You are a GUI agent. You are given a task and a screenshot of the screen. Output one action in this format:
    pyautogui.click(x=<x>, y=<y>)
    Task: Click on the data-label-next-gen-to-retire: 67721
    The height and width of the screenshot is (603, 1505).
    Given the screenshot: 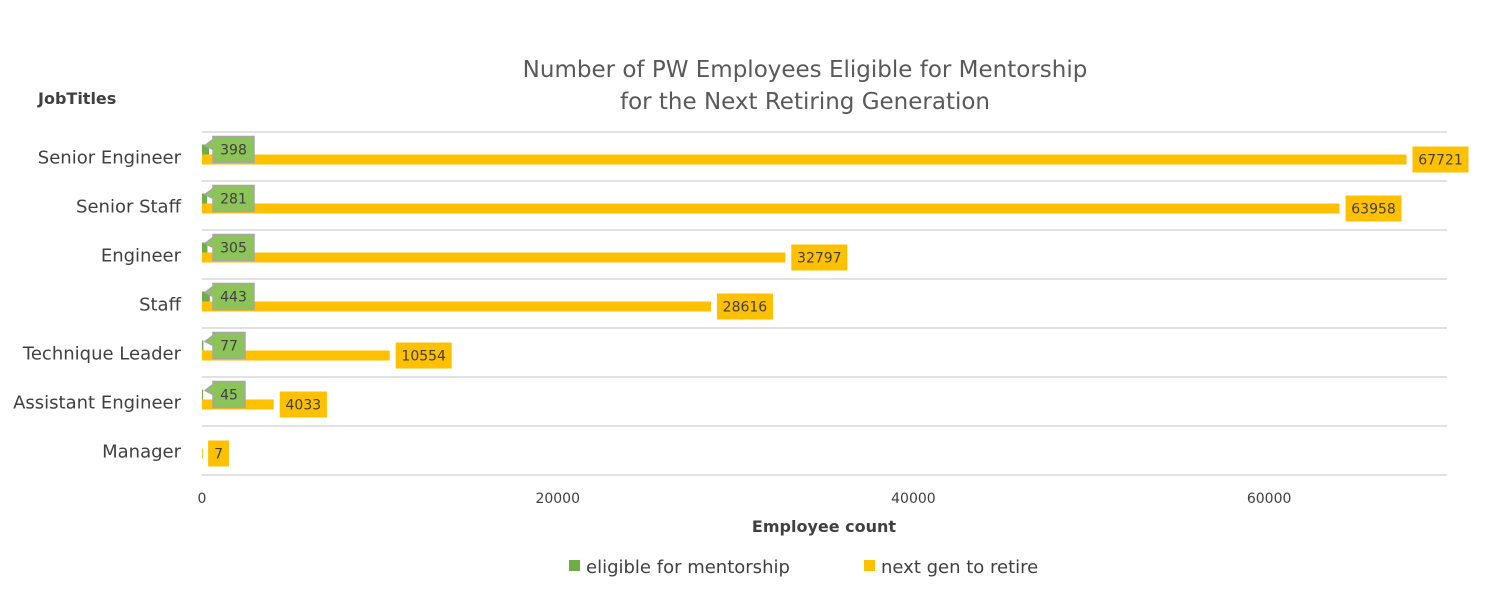 What is the action you would take?
    pyautogui.click(x=1440, y=161)
    